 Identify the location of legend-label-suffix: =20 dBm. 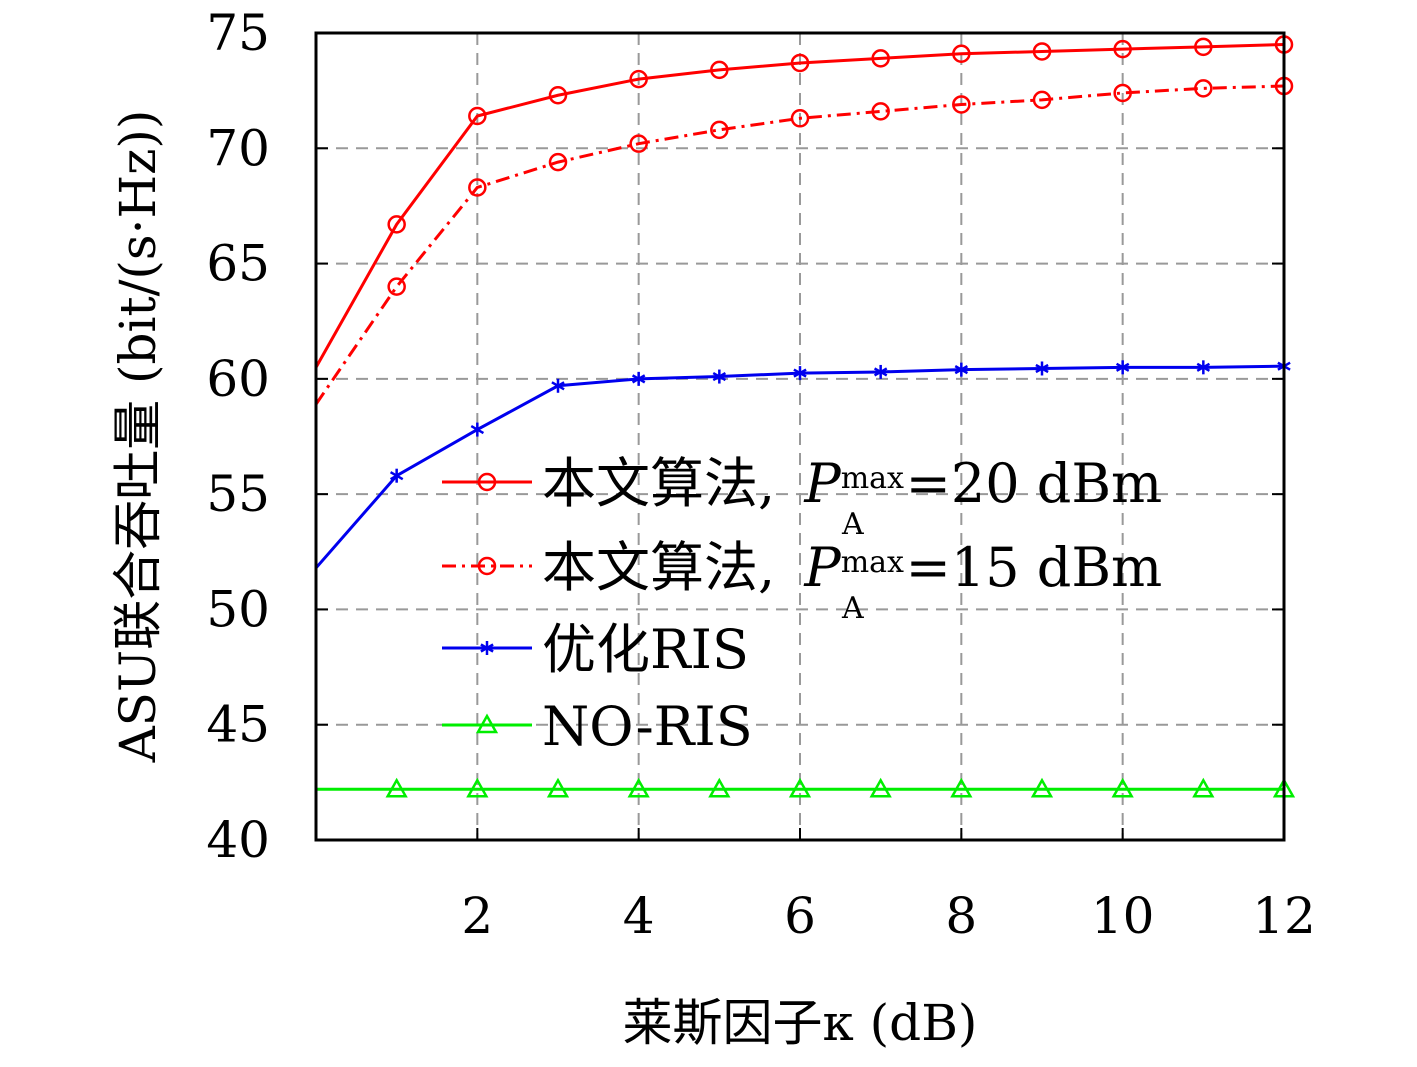
(1034, 483).